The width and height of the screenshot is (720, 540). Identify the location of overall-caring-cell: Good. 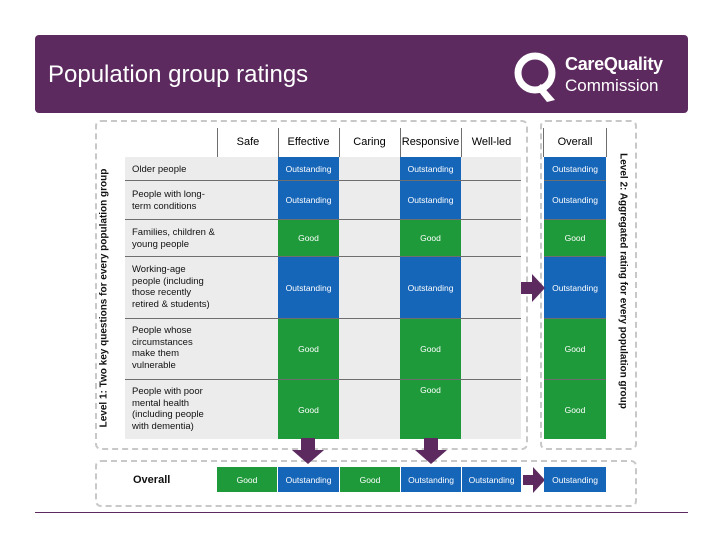
(370, 479).